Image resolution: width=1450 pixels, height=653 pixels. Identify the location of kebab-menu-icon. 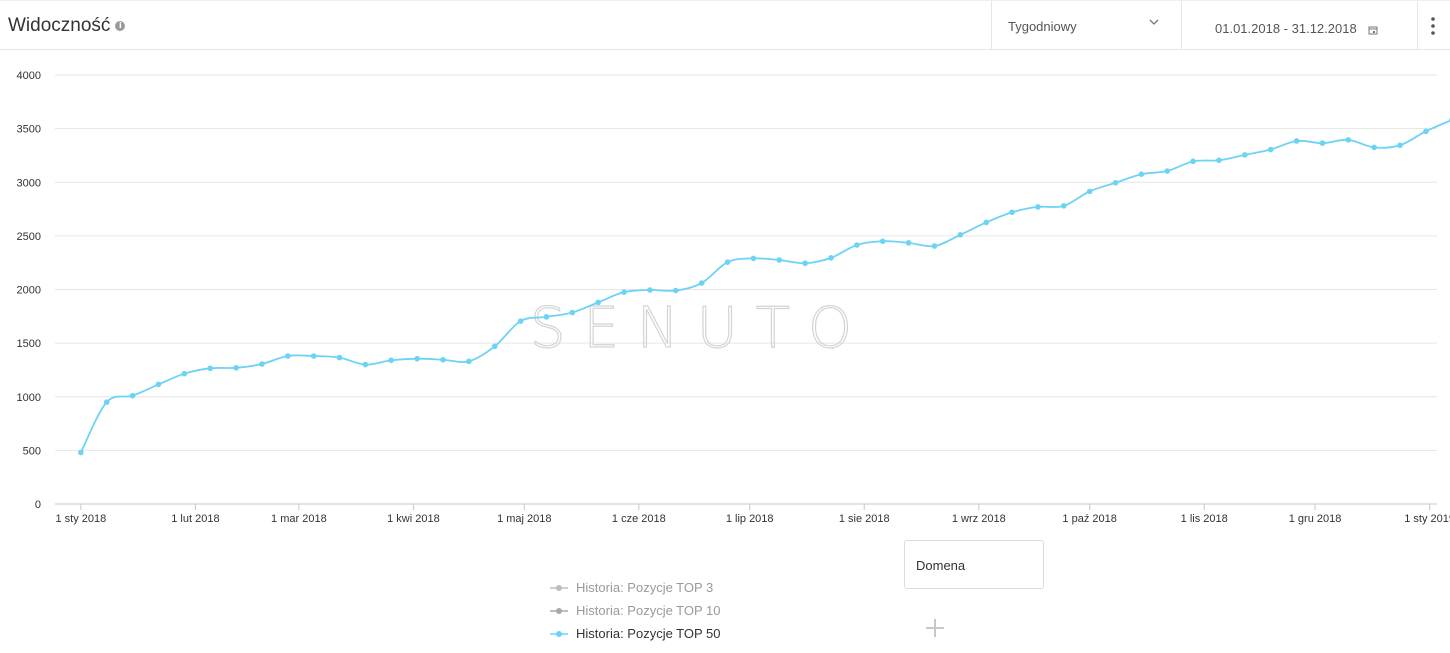
(1433, 26).